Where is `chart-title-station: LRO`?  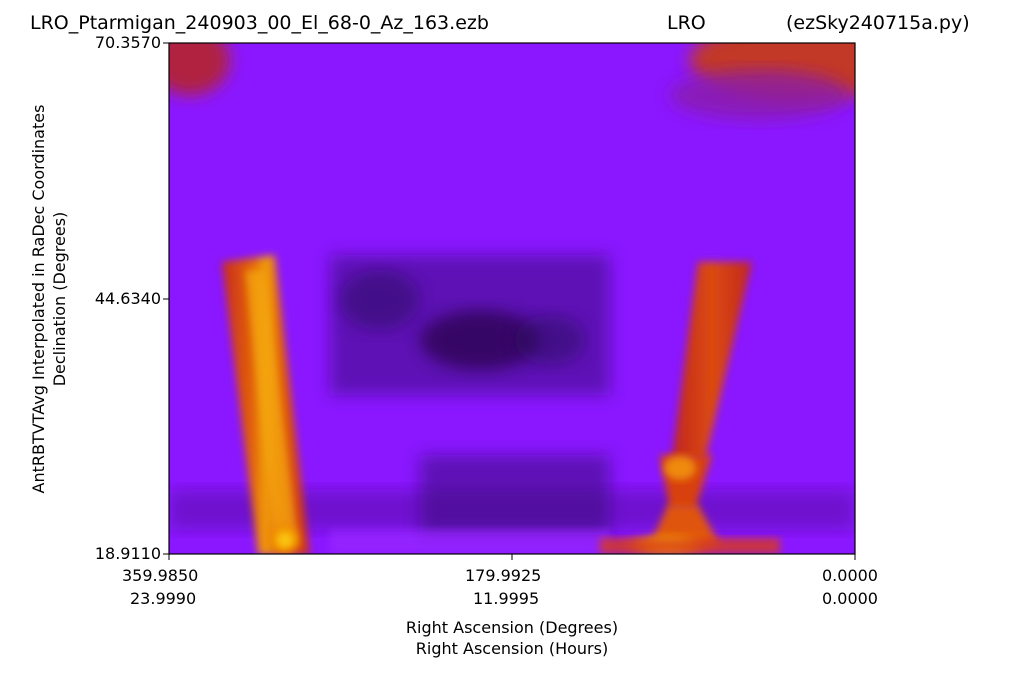 chart-title-station: LRO is located at coordinates (686, 23).